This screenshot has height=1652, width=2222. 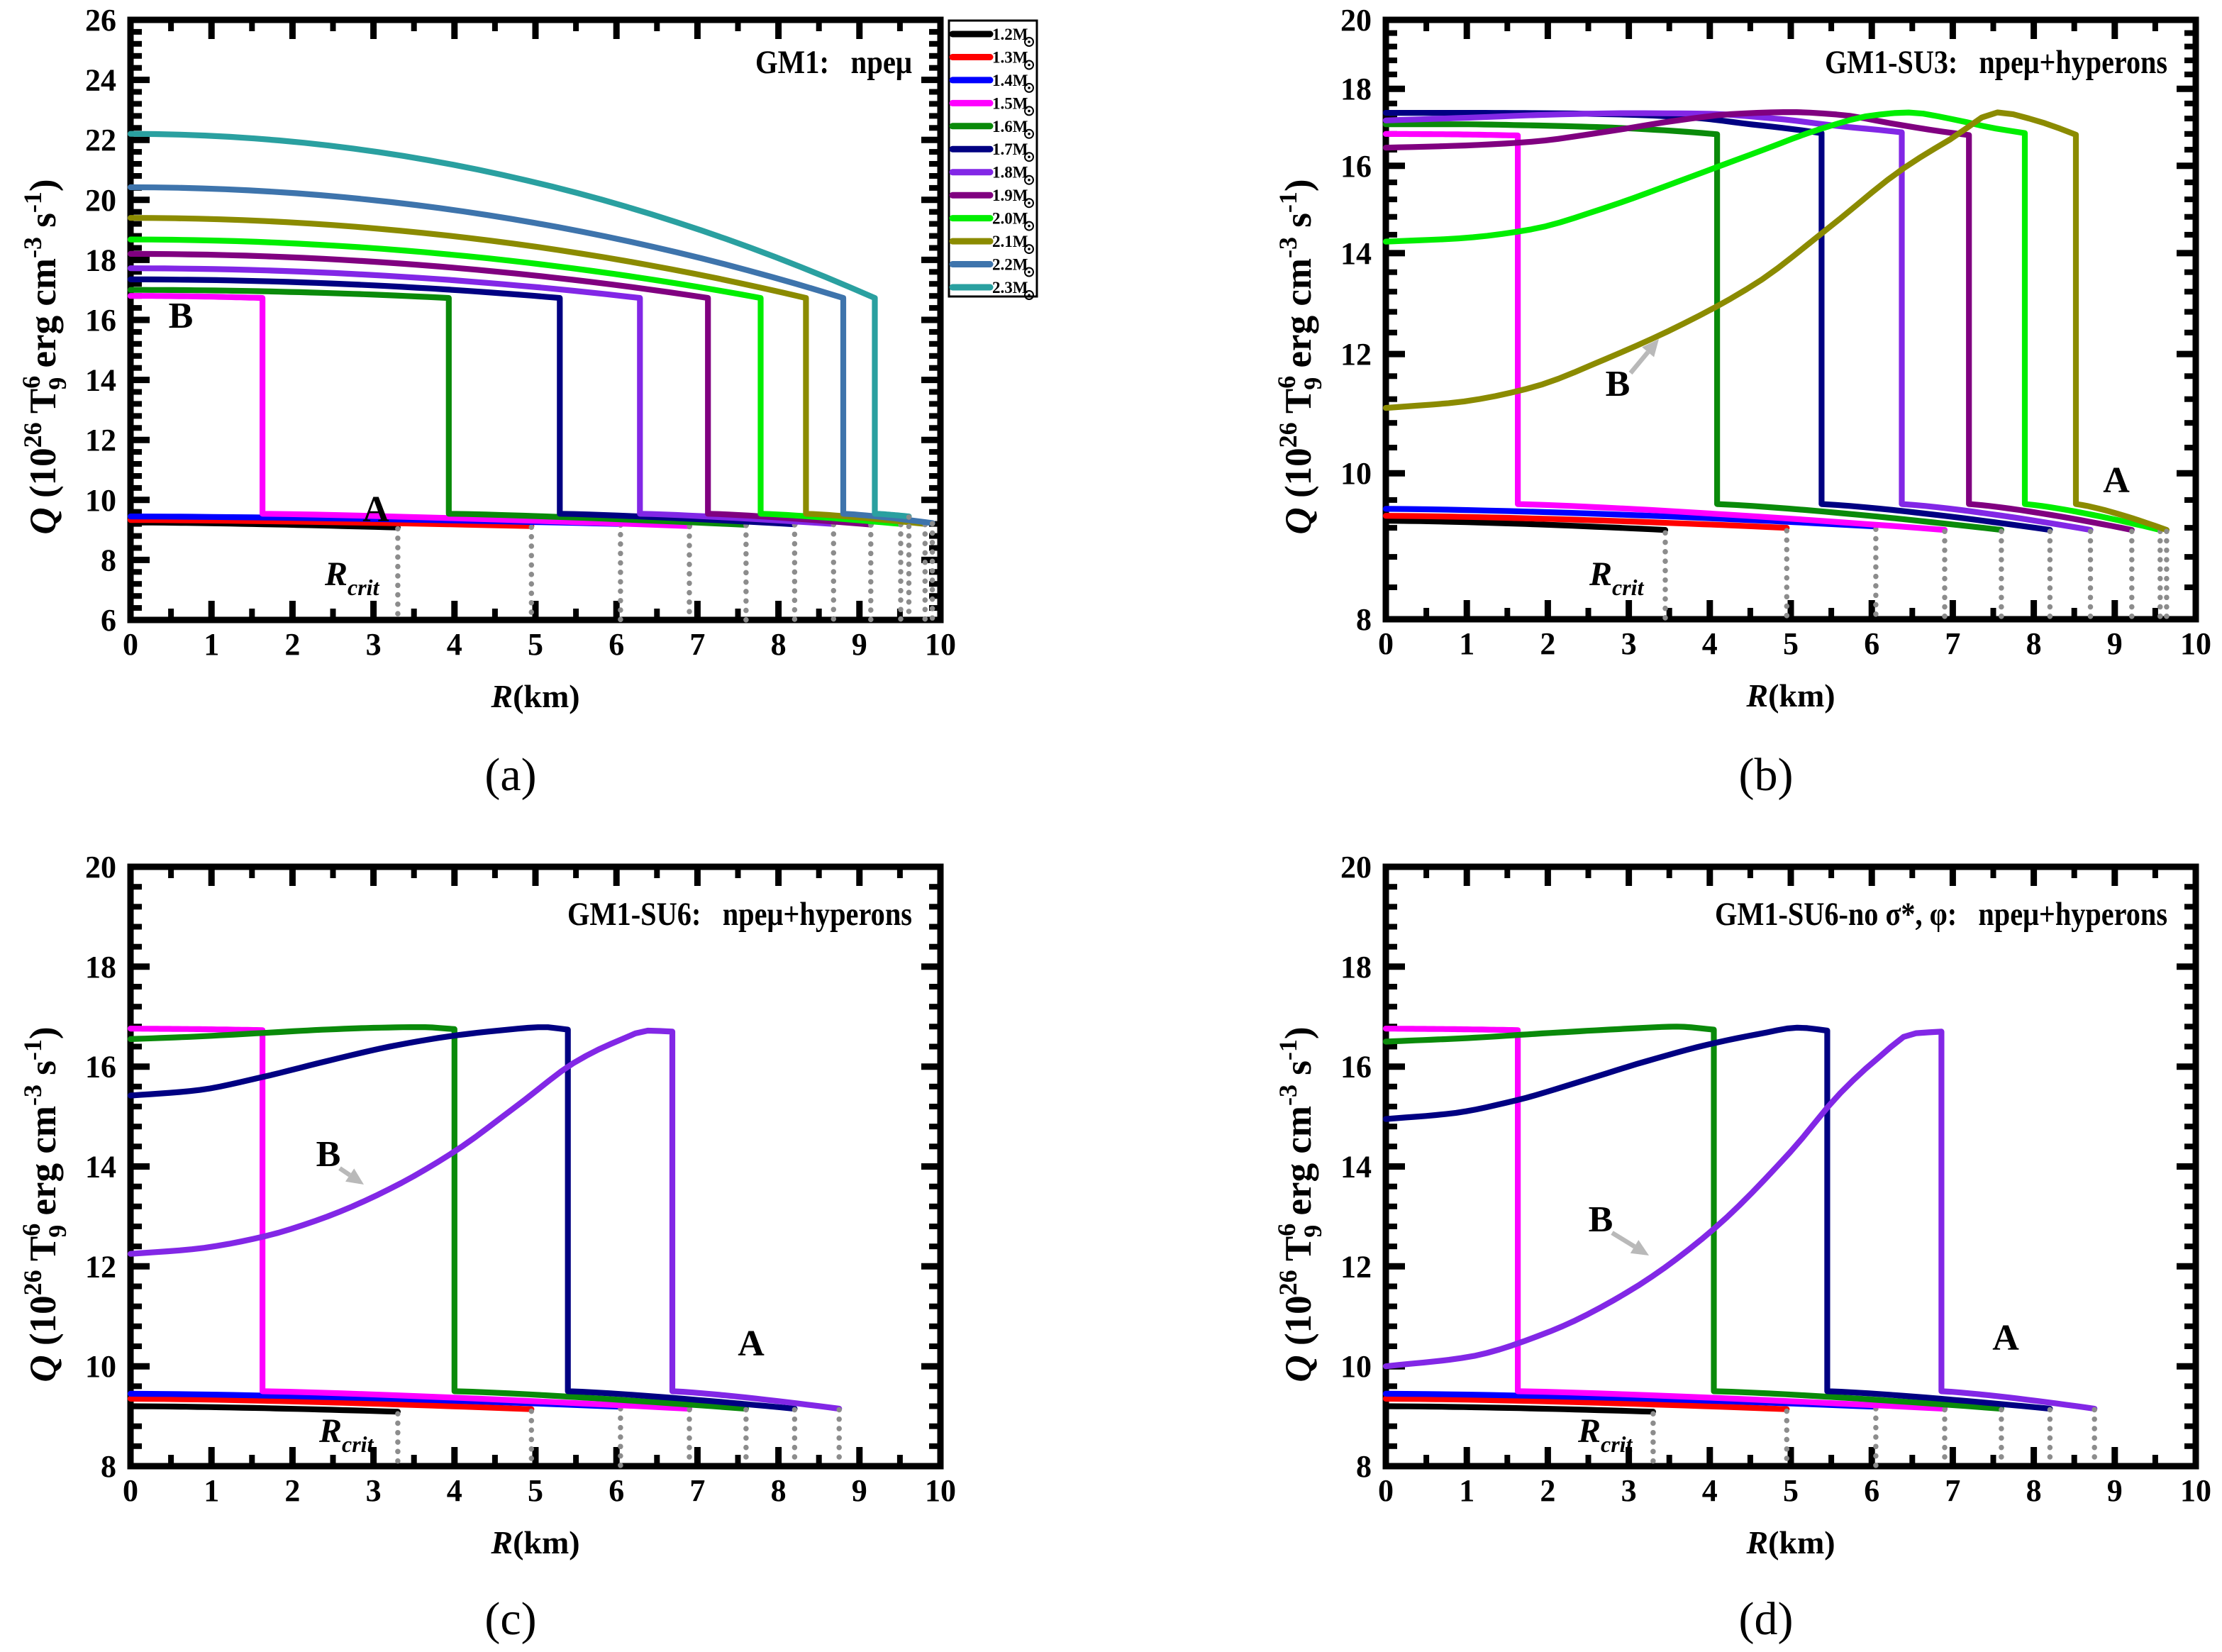 I want to click on svg-text: (d), so click(x=1766, y=1619).